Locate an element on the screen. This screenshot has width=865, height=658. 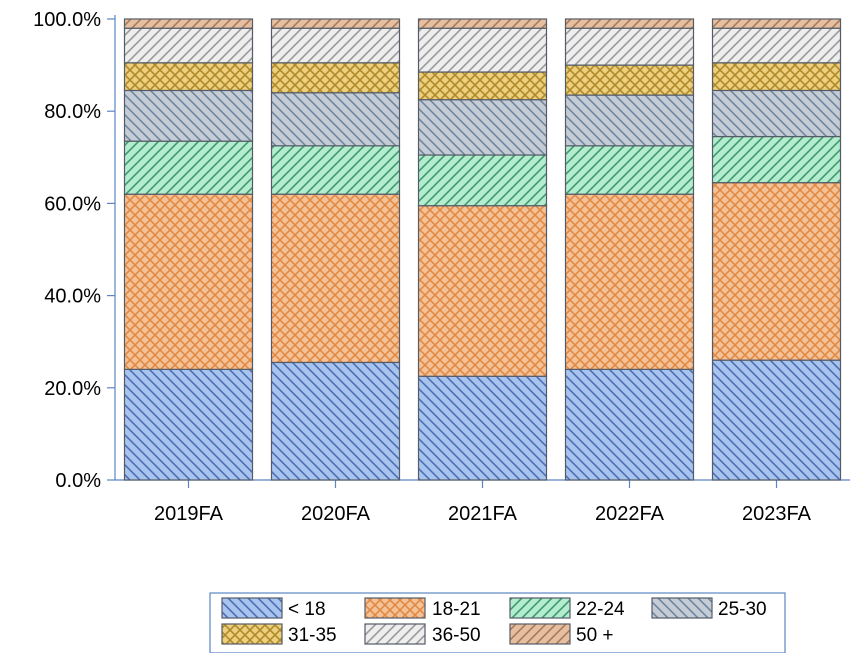
bar-group-2020FA is located at coordinates (335, 249).